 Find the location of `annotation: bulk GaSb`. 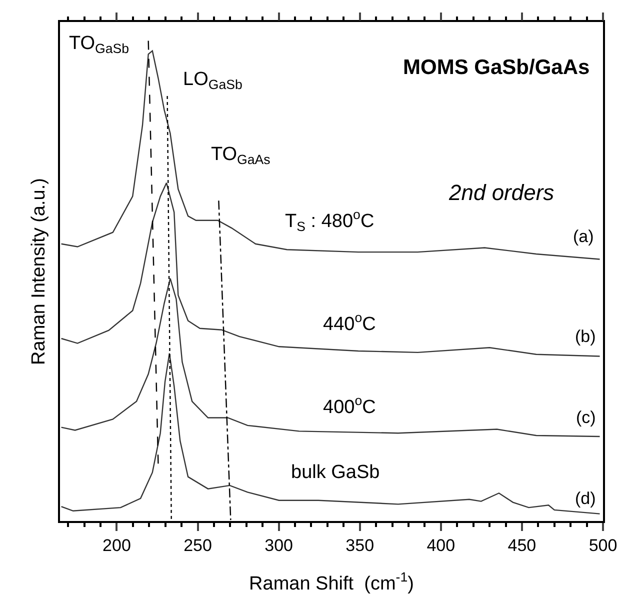

annotation: bulk GaSb is located at coordinates (335, 472).